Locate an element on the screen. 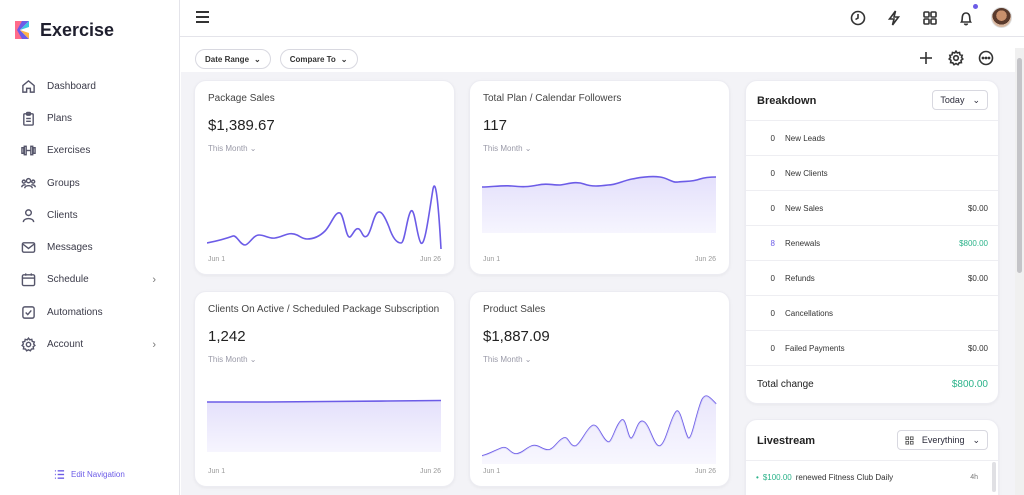 The height and width of the screenshot is (495, 1024). breakdown-row: 0 Refunds $0.00 is located at coordinates (872, 277).